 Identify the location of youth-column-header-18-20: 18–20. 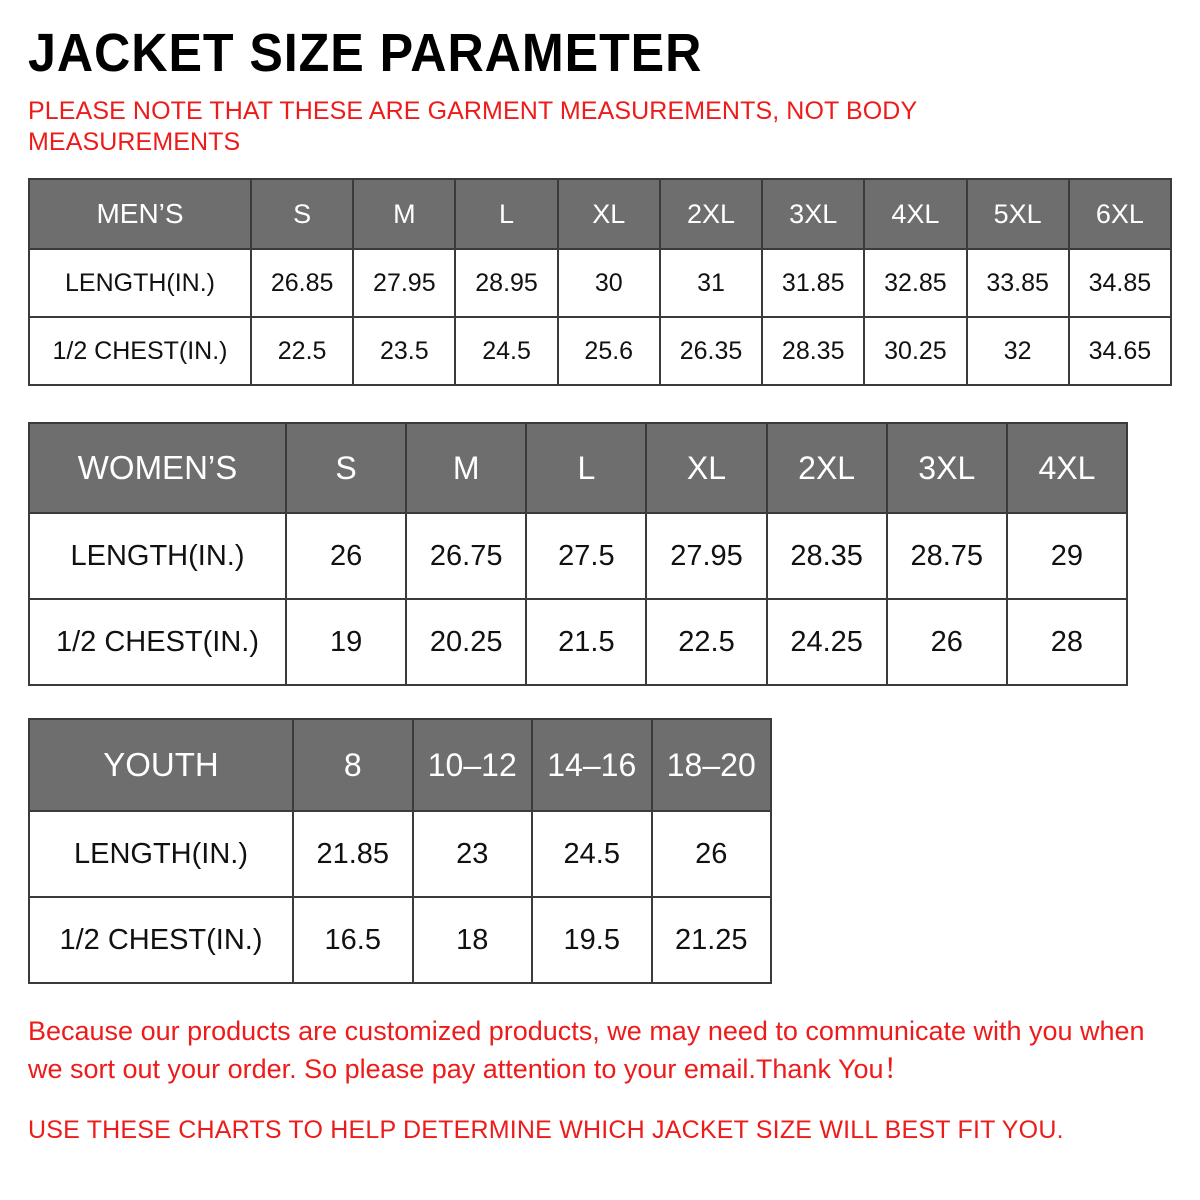
(711, 765).